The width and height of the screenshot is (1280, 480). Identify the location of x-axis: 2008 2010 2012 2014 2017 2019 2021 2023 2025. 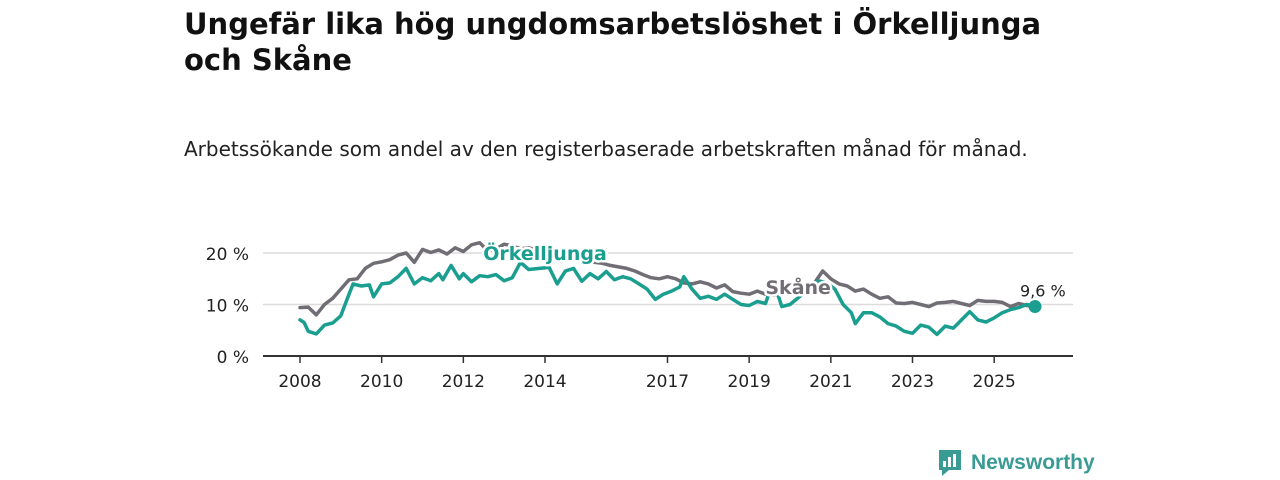
(668, 373).